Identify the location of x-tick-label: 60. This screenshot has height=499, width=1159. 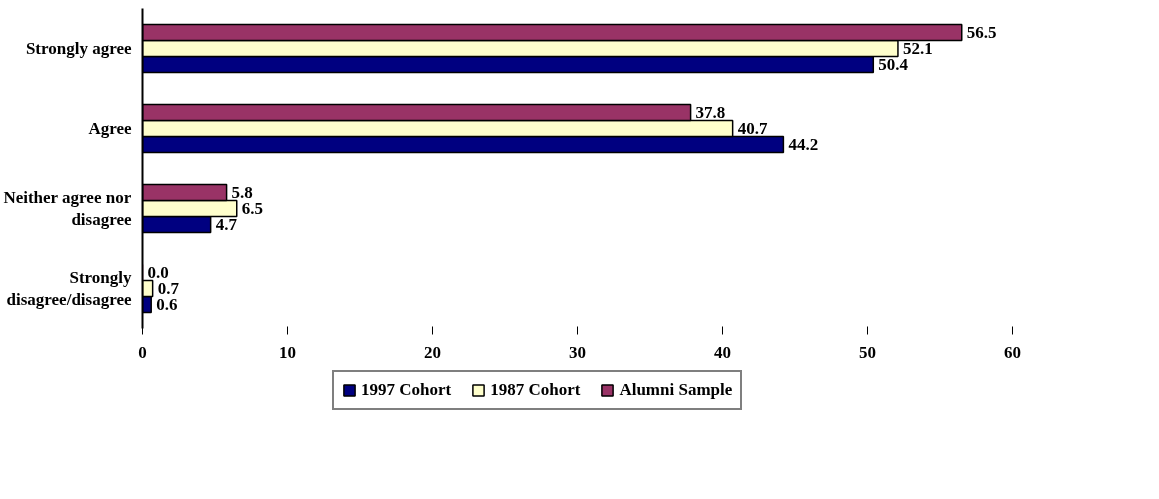
(1012, 352).